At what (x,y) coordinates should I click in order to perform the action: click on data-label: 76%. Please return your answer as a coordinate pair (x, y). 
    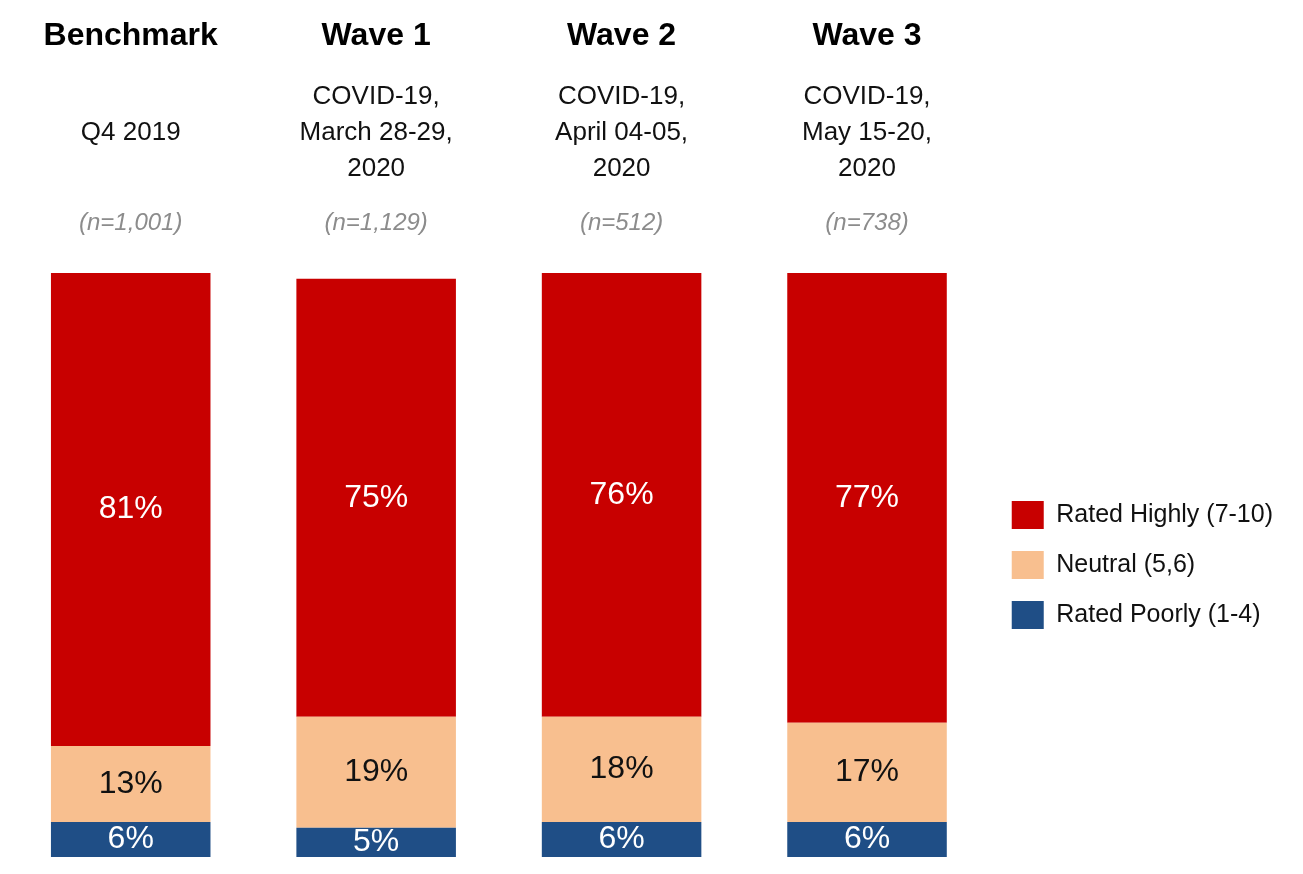
    Looking at the image, I should click on (621, 492).